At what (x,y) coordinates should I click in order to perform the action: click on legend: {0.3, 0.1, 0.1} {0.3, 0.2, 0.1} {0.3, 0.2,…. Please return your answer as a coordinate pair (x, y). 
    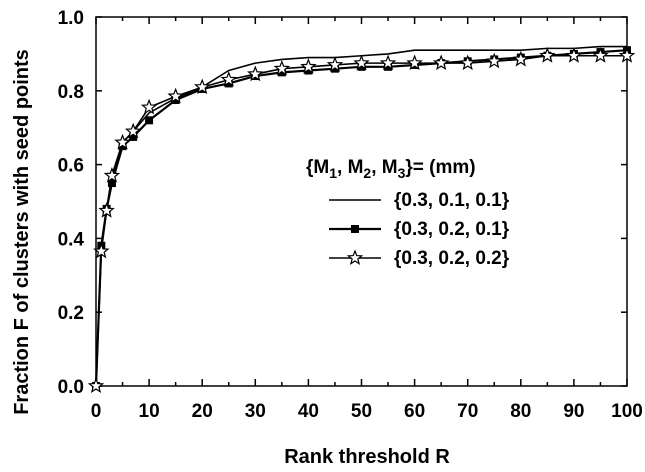
    Looking at the image, I should click on (419, 229).